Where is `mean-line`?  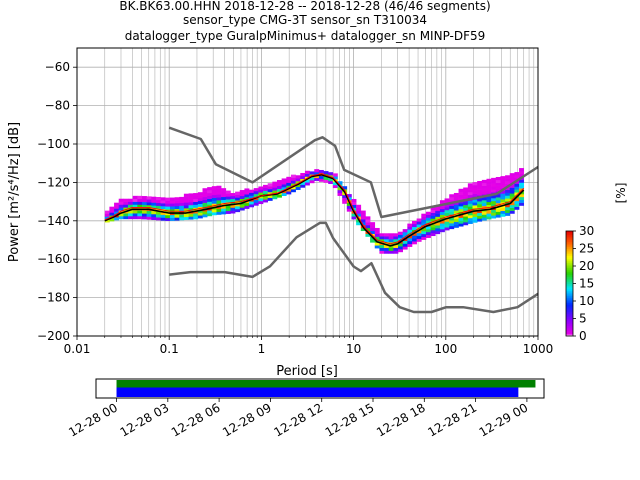 mean-line is located at coordinates (314, 209).